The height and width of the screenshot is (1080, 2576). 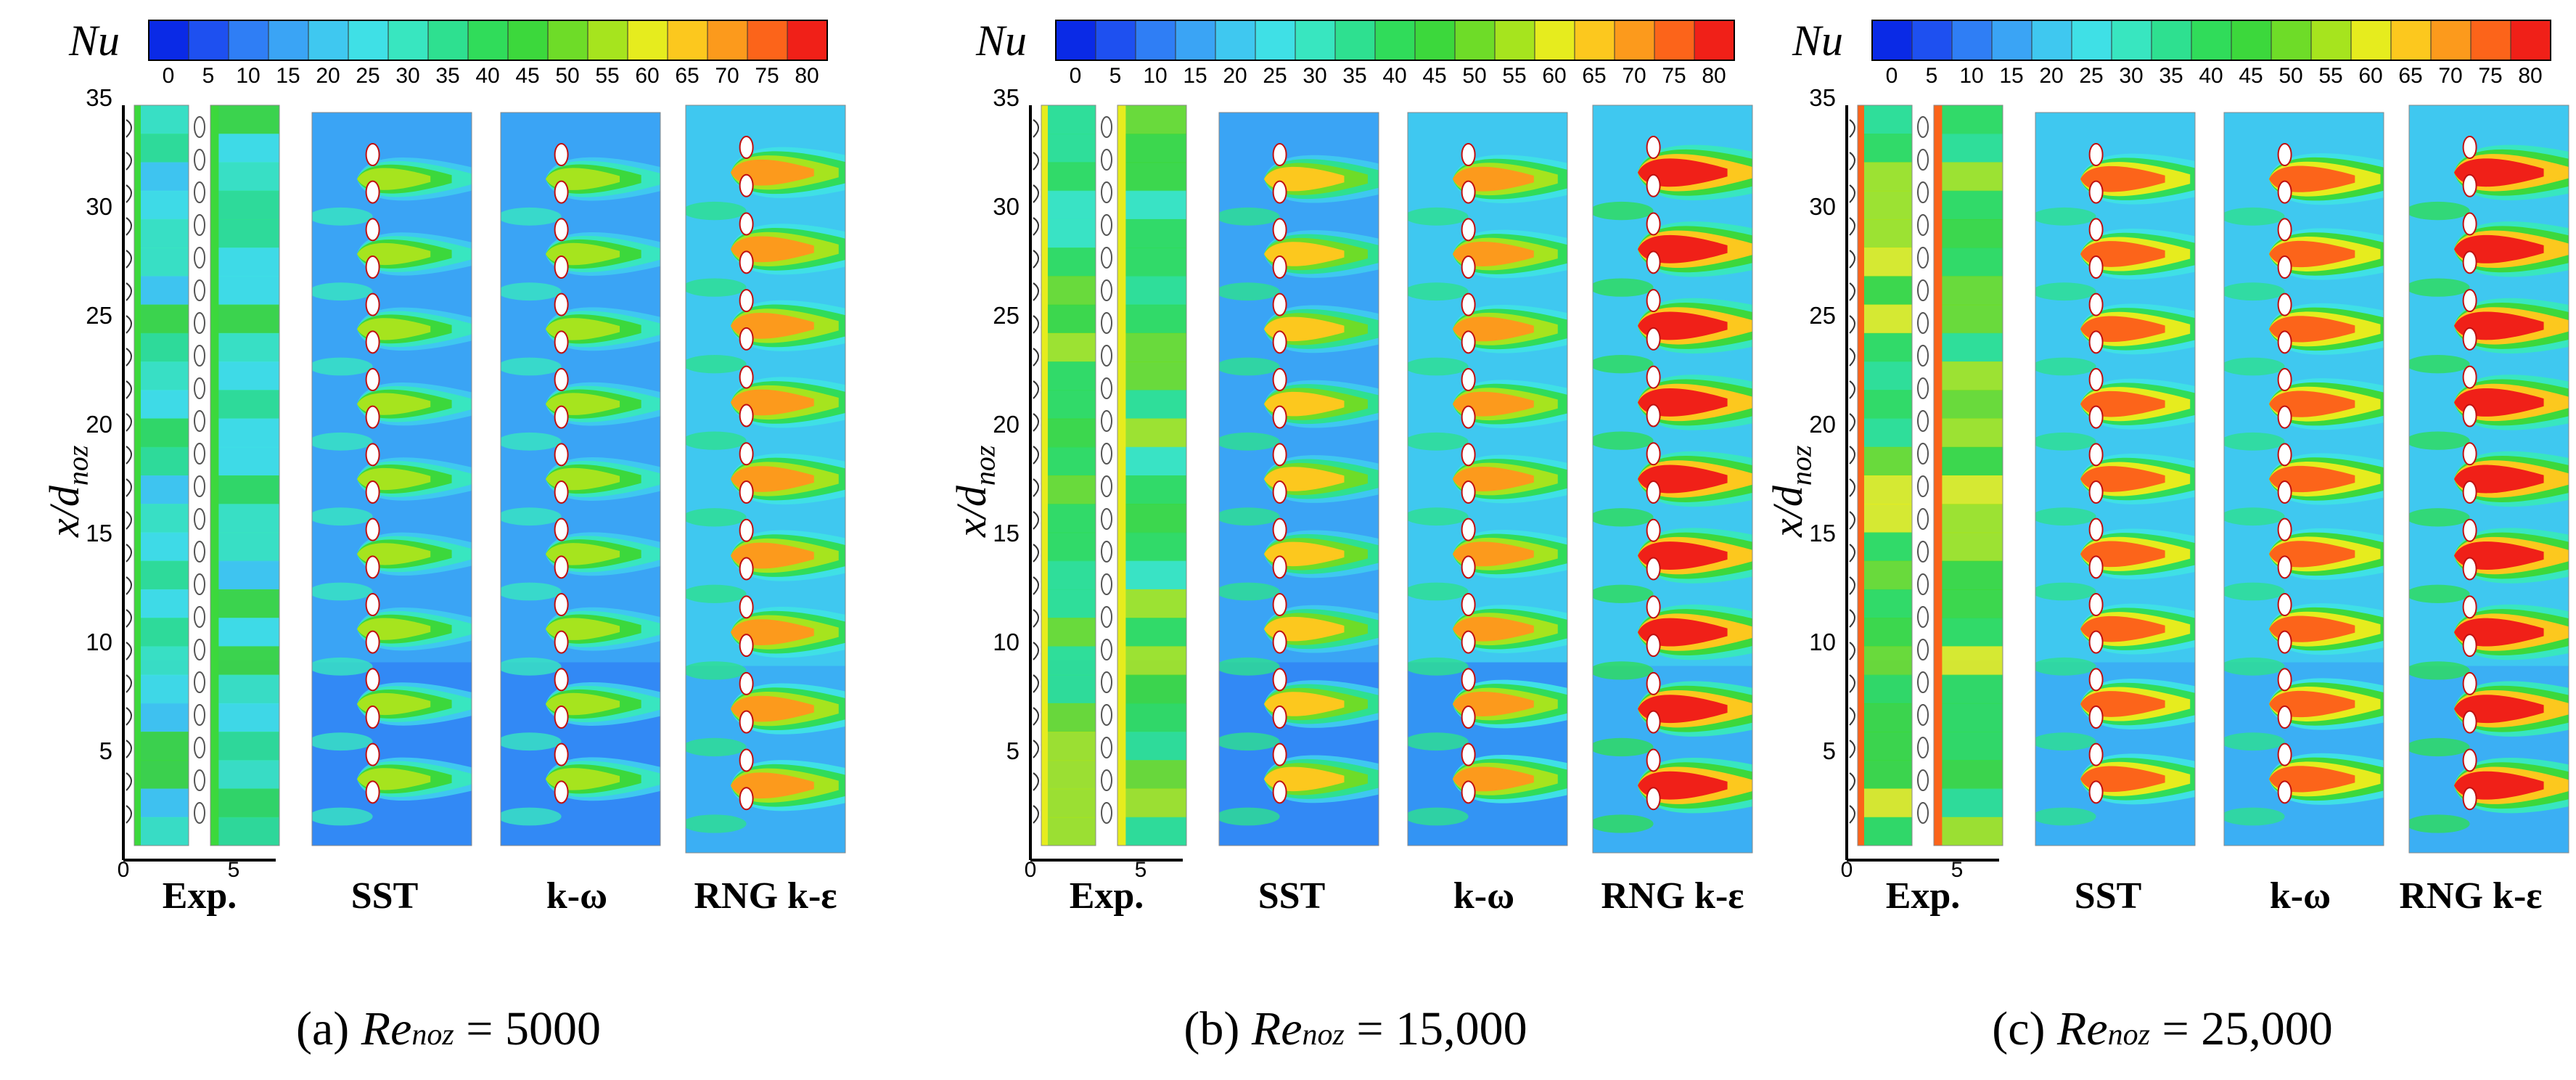 I want to click on caption-c: (c) Renoz = 25,000, so click(x=2162, y=1028).